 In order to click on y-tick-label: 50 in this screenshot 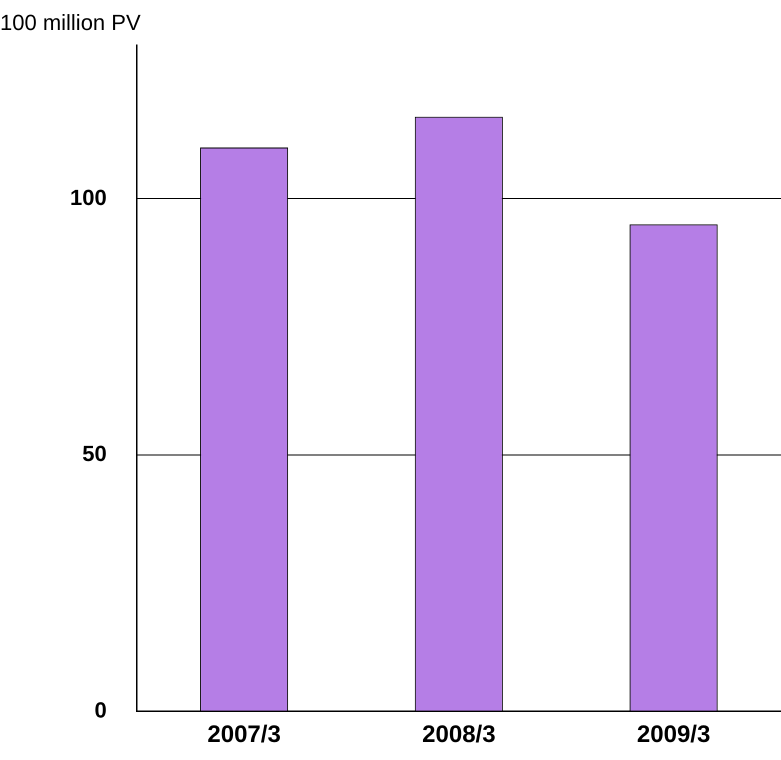, I will do `click(94, 453)`.